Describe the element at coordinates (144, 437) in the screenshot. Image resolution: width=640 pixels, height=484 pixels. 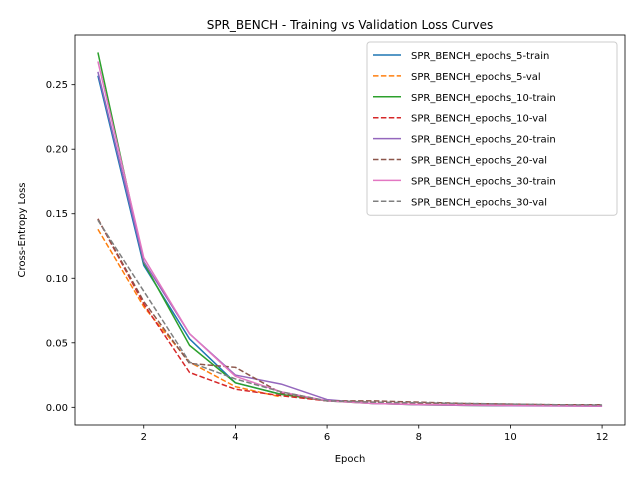
I see `x-tick-label: 2` at that location.